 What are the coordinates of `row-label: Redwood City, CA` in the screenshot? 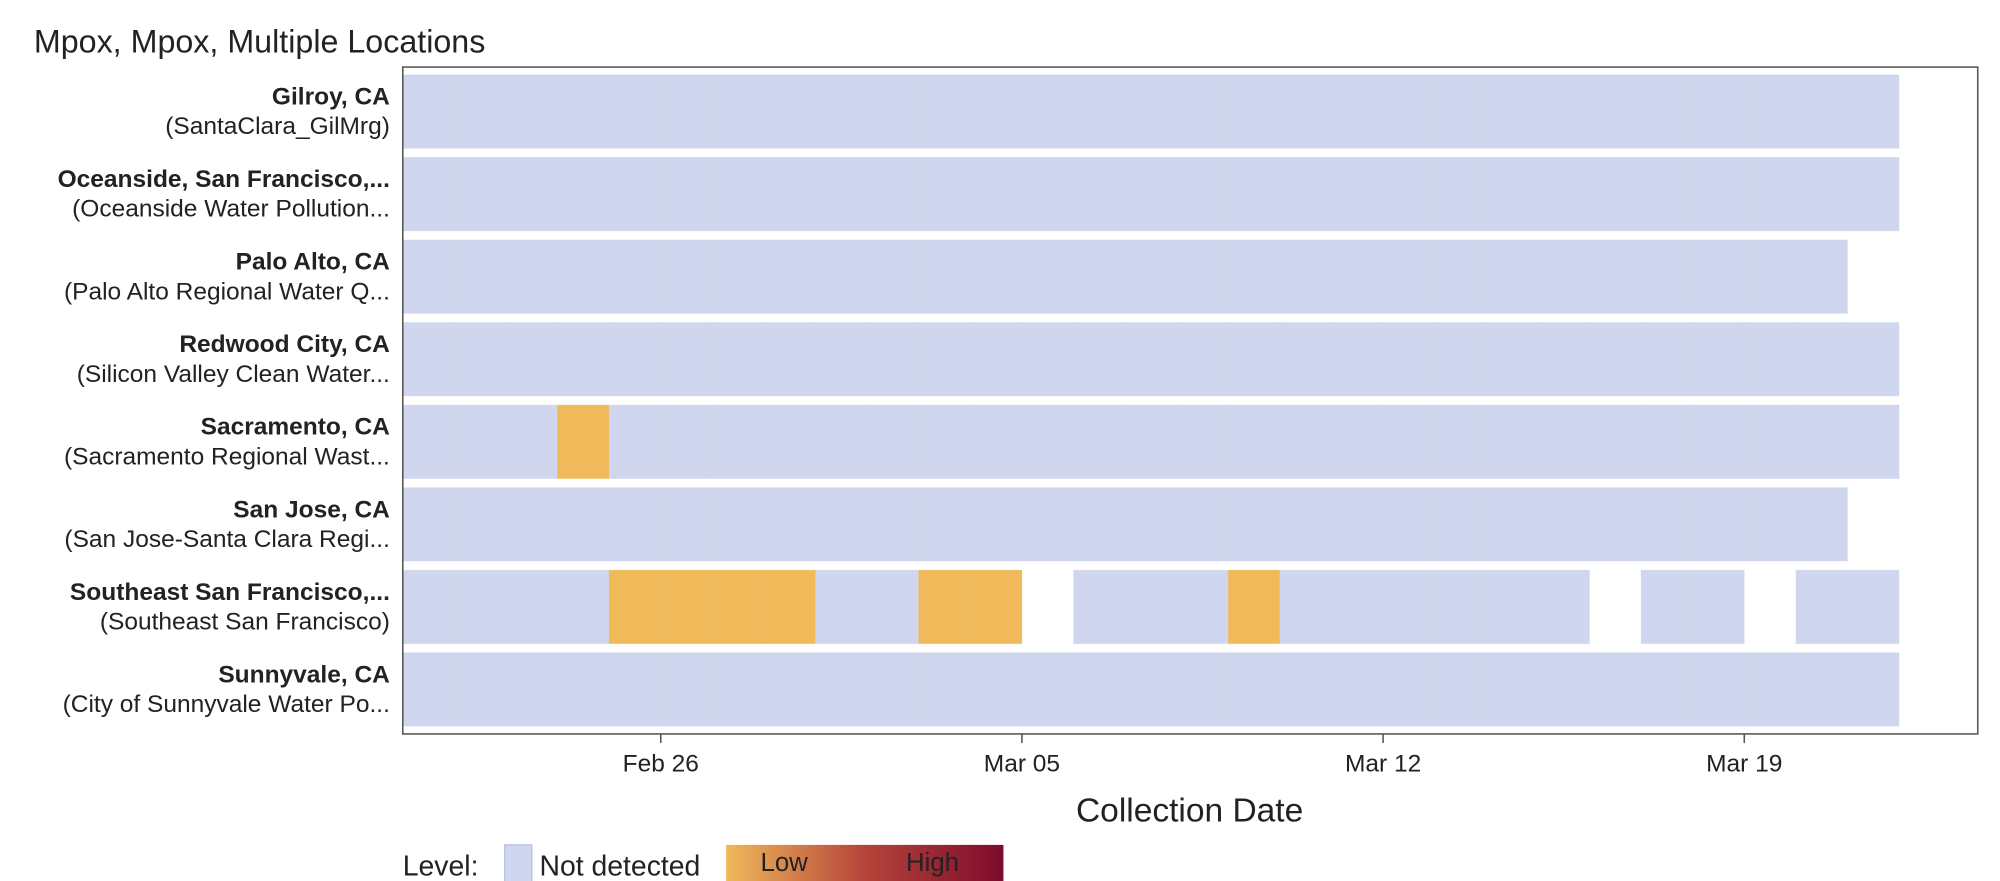 It's located at (284, 344).